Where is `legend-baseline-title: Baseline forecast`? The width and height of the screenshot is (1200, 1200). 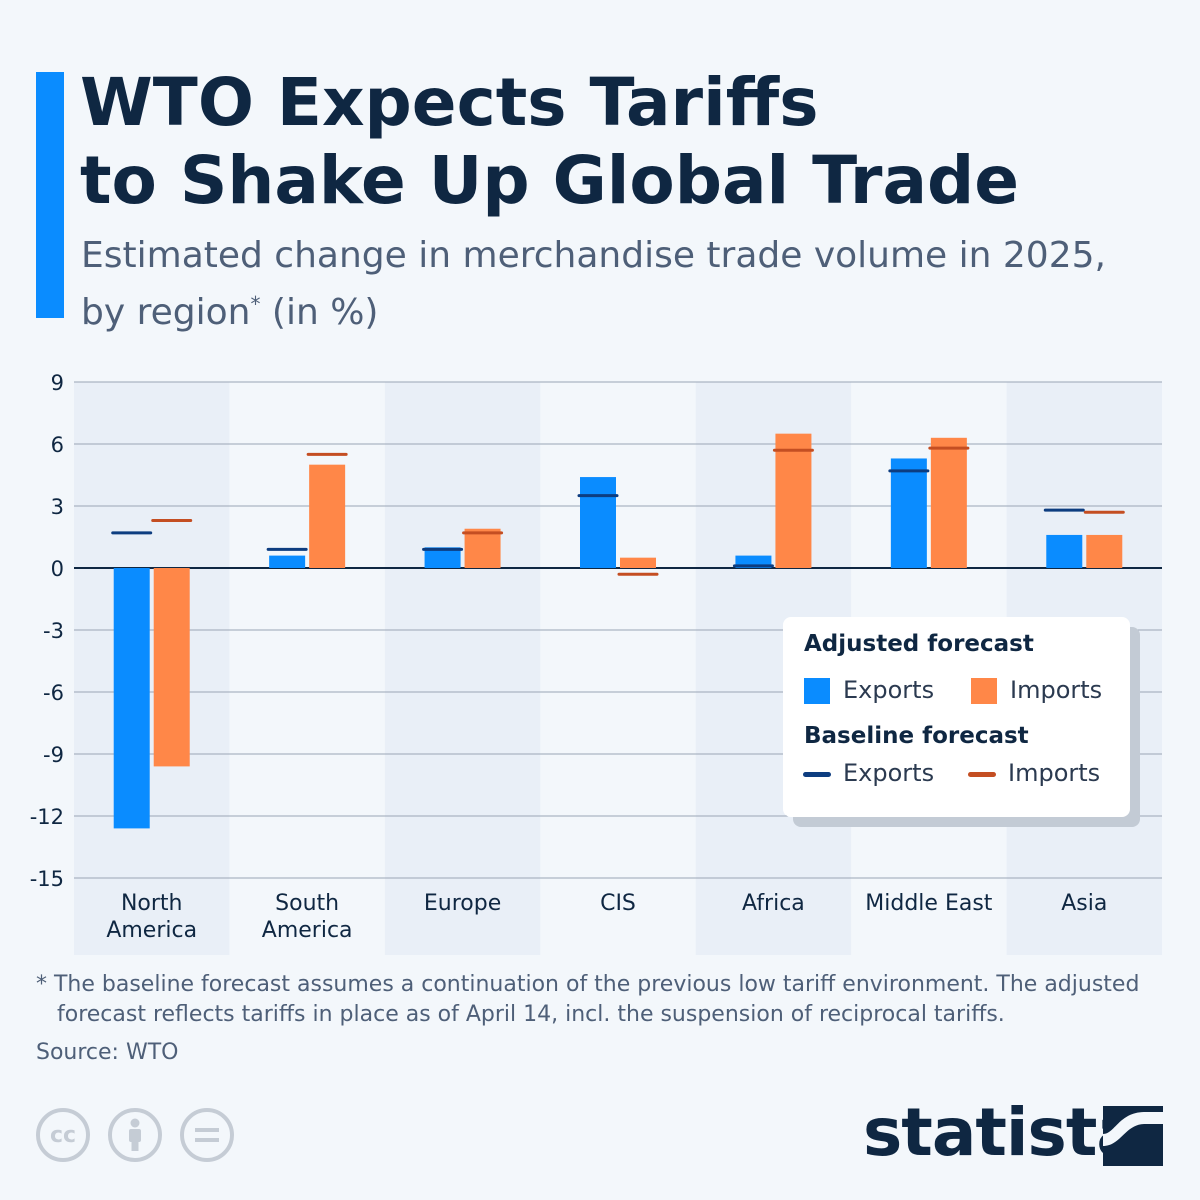 legend-baseline-title: Baseline forecast is located at coordinates (916, 736).